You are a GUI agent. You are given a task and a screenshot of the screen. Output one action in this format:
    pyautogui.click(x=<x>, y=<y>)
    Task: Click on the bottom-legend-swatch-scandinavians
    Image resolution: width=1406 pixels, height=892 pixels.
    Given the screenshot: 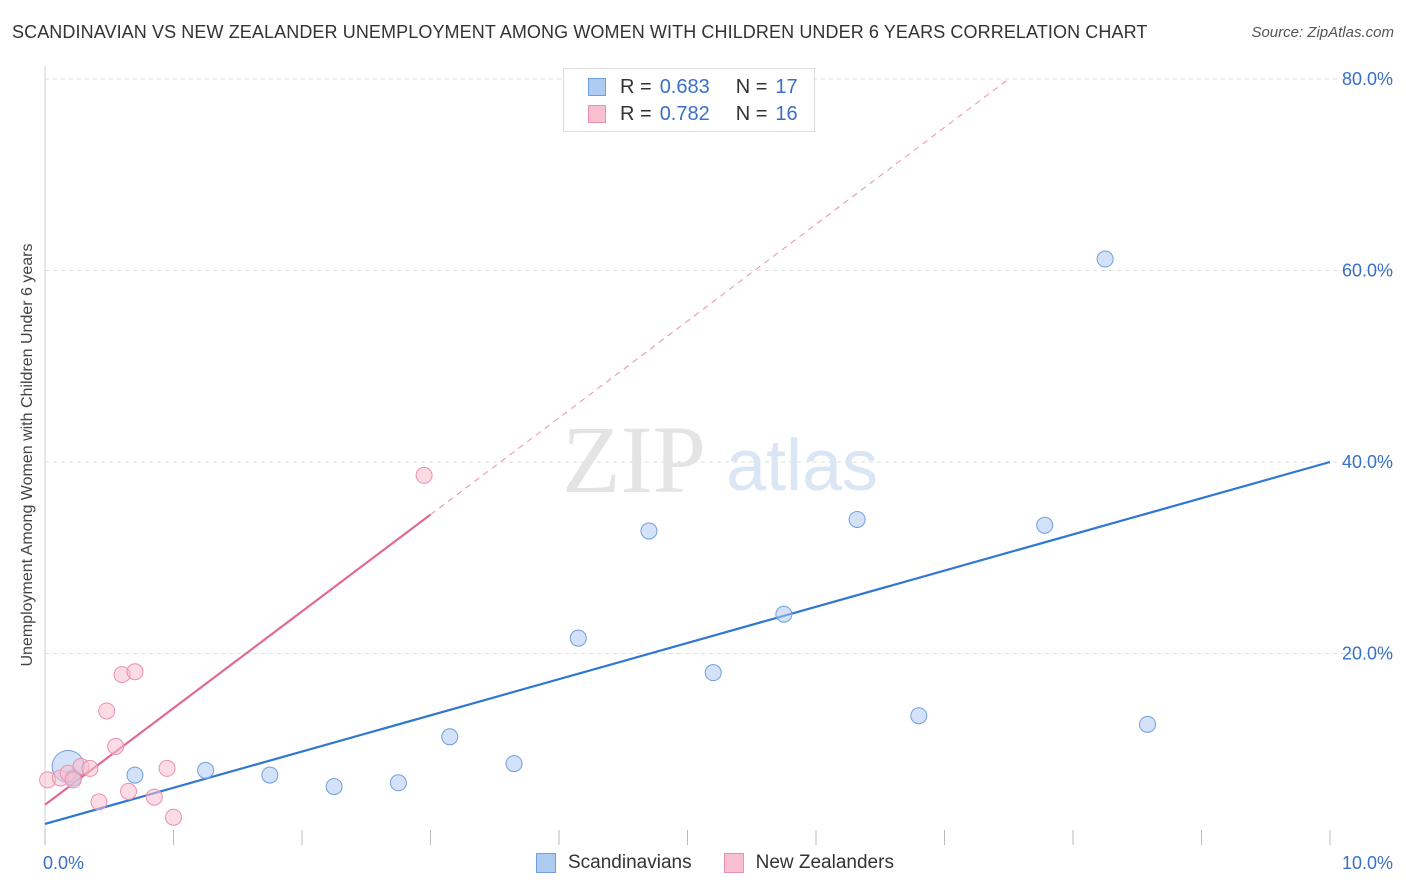 What is the action you would take?
    pyautogui.click(x=546, y=863)
    